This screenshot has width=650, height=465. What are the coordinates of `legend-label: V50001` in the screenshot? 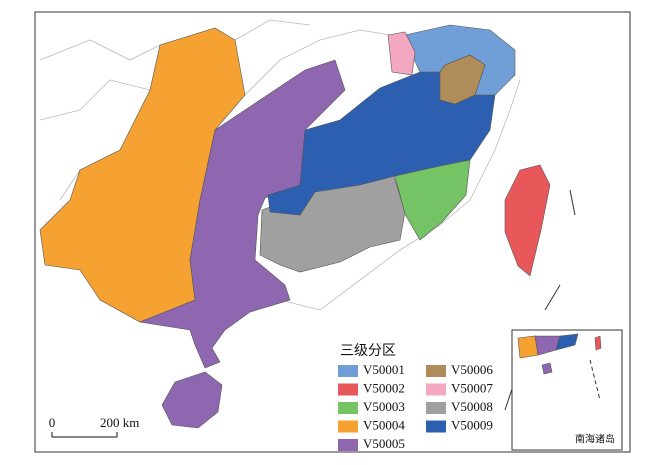 It's located at (384, 369).